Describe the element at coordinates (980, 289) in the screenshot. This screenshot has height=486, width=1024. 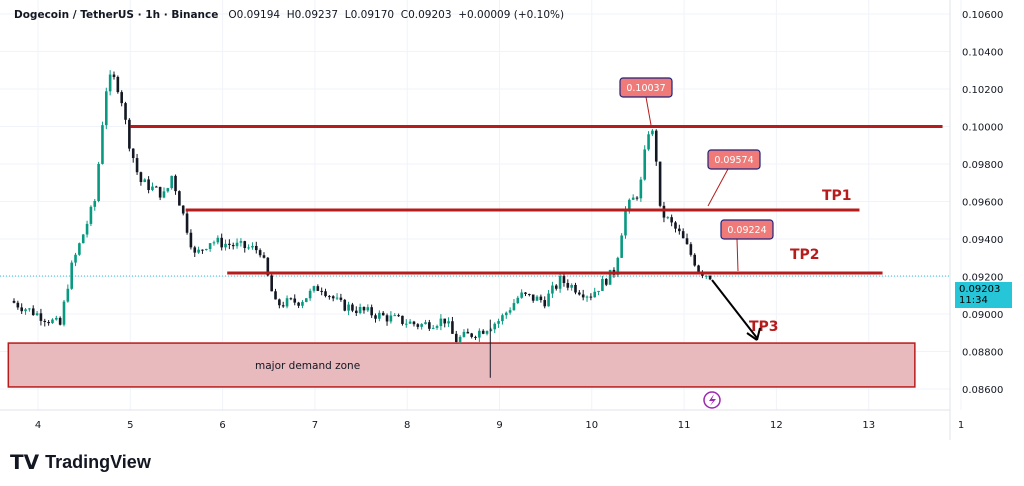
I see `last-price: 0.09203` at that location.